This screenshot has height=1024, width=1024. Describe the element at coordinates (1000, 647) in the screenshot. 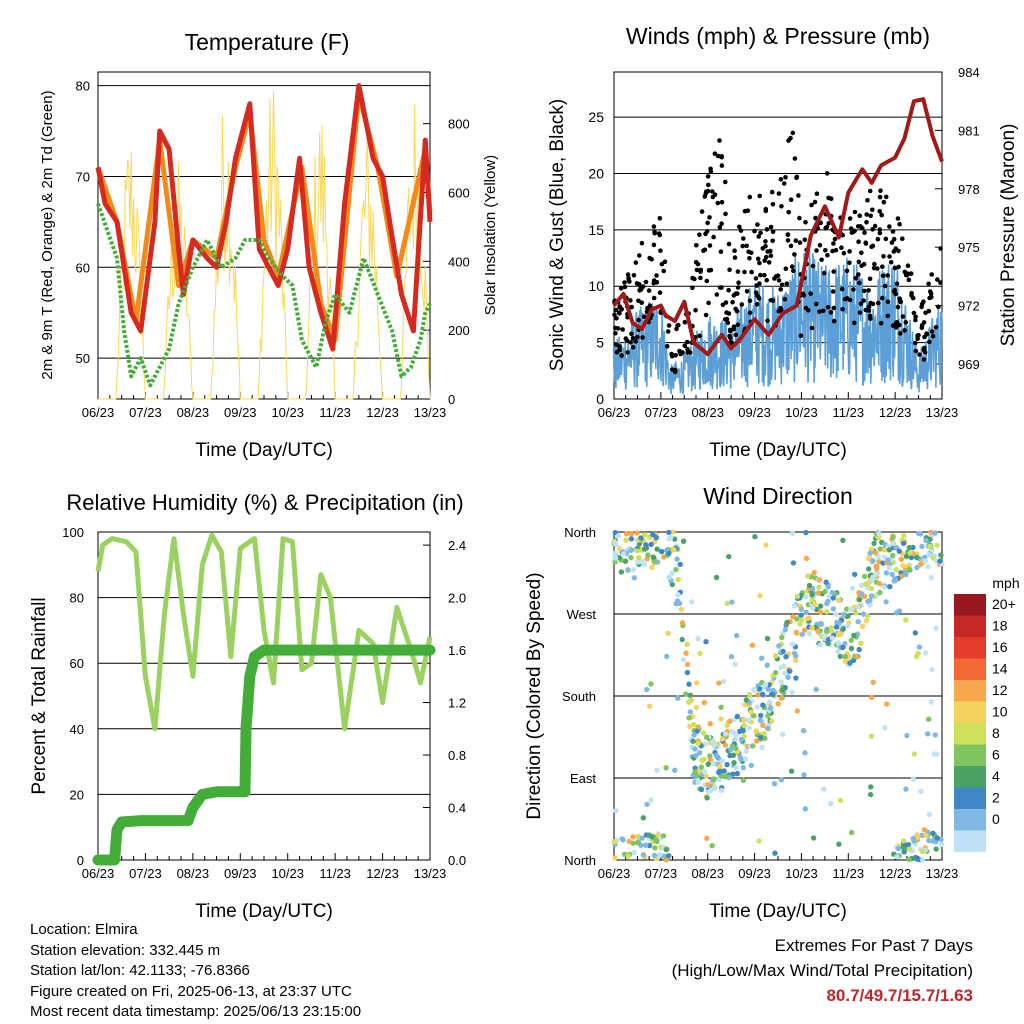

I see `legend-label: 16` at that location.